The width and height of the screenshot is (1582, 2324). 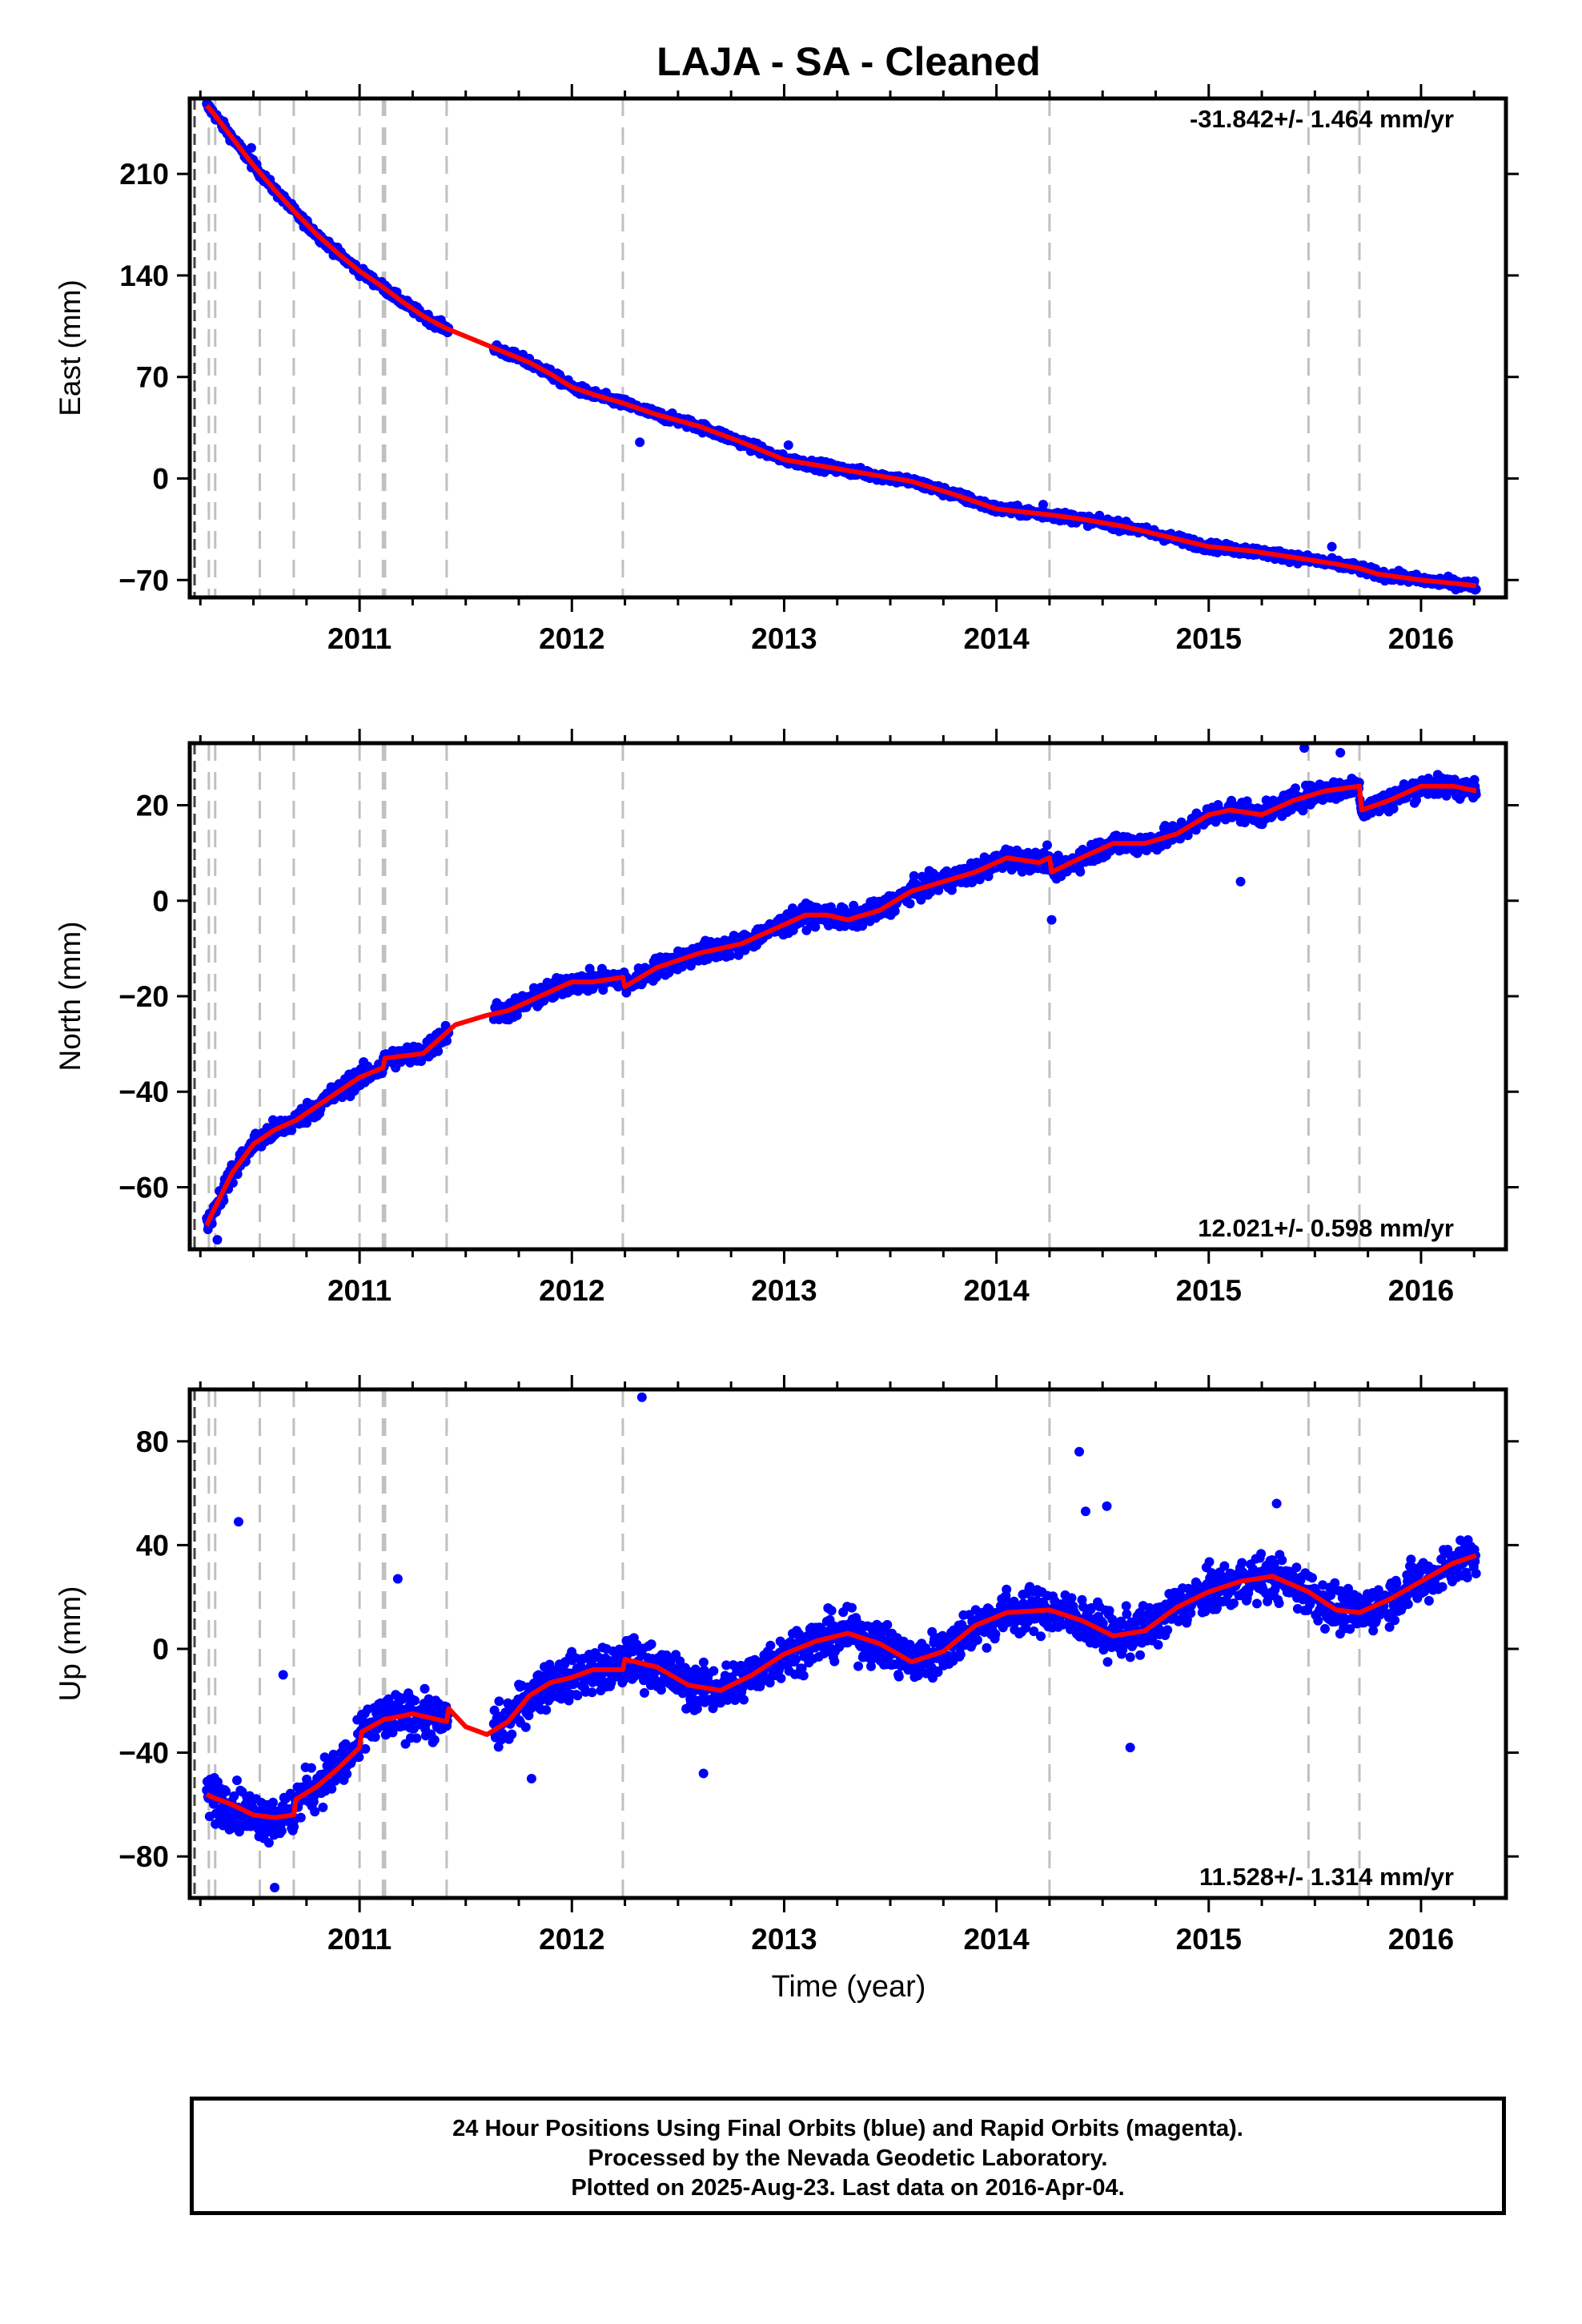 What do you see at coordinates (144, 1187) in the screenshot?
I see `y-tick-label: −60` at bounding box center [144, 1187].